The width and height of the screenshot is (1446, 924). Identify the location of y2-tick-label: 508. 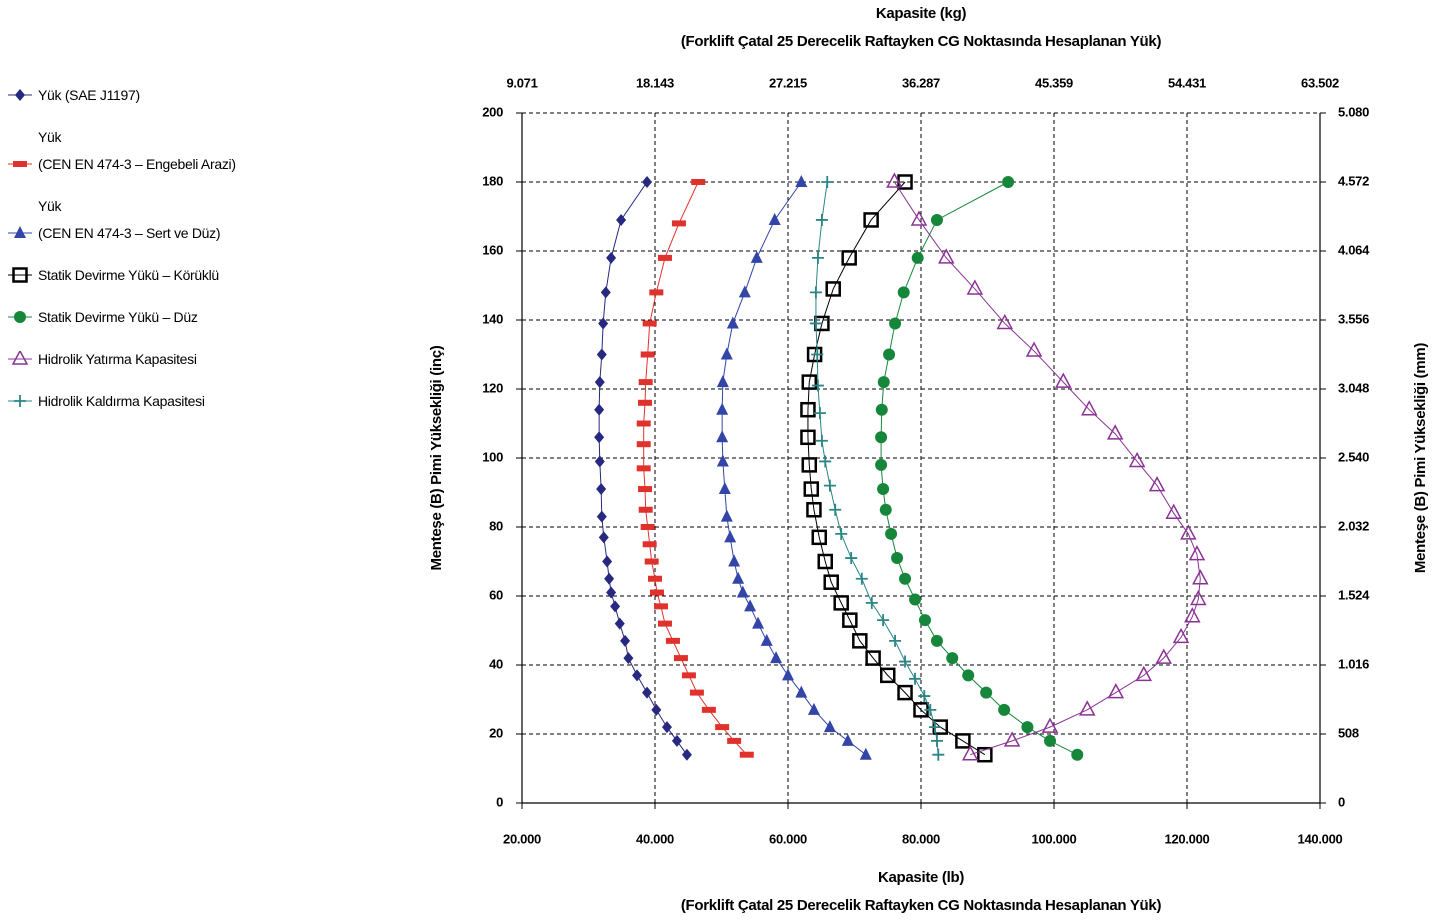
(1348, 732).